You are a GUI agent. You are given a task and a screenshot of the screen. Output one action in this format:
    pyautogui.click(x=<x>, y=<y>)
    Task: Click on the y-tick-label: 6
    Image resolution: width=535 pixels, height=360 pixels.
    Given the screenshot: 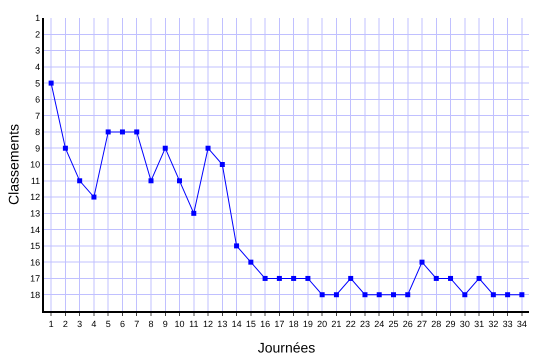 What is the action you would take?
    pyautogui.click(x=37, y=99)
    